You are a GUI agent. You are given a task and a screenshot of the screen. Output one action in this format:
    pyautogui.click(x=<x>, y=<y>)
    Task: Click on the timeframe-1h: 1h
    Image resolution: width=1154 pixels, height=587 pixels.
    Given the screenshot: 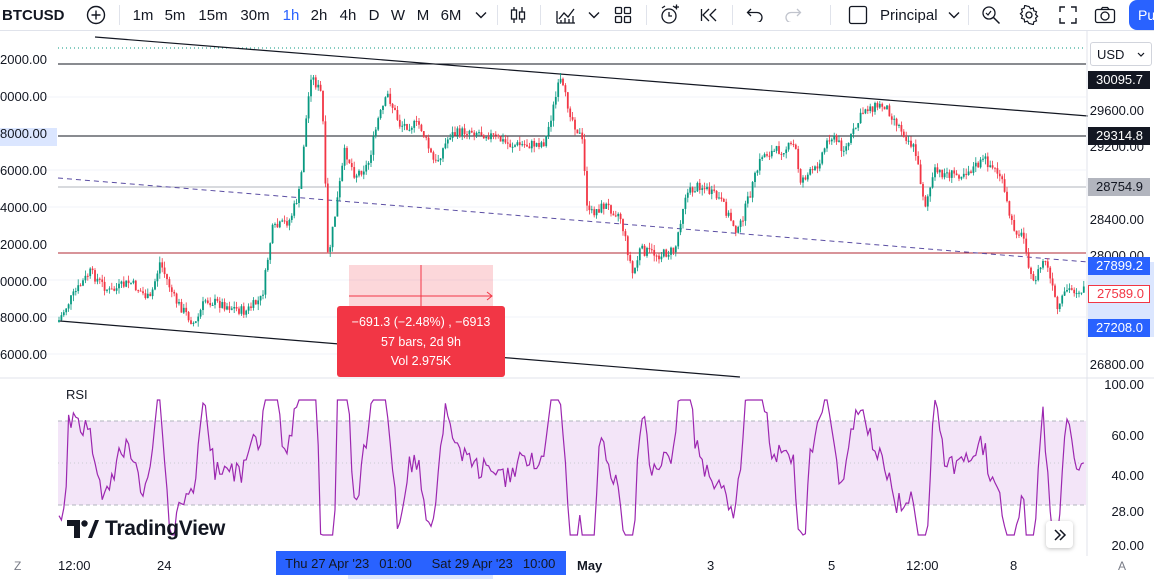 What is the action you would take?
    pyautogui.click(x=291, y=15)
    